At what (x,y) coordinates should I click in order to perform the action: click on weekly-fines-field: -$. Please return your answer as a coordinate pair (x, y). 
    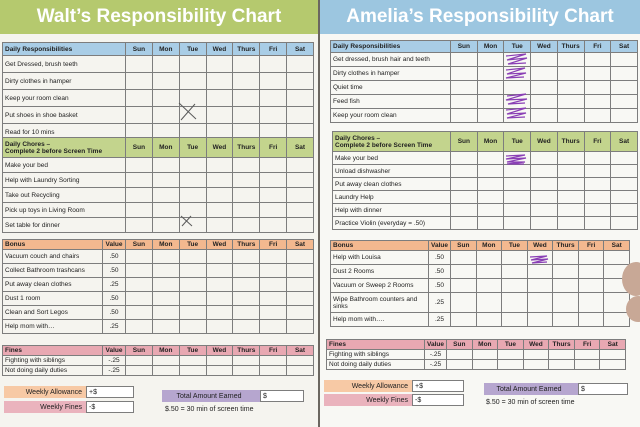
    Looking at the image, I should click on (110, 407).